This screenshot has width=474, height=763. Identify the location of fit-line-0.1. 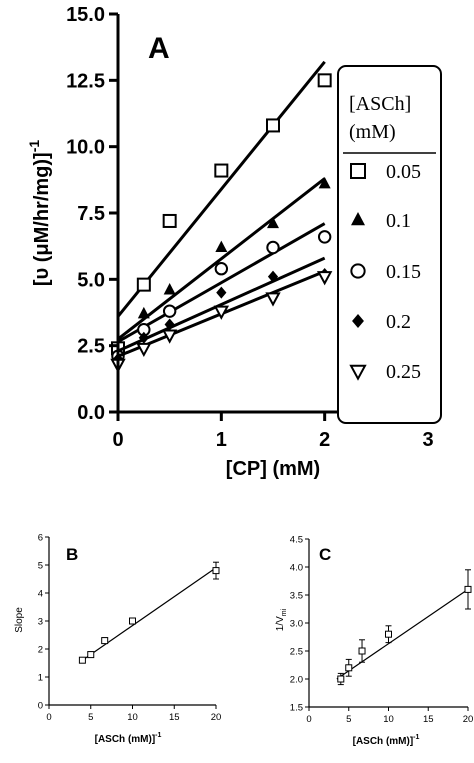
(221, 259).